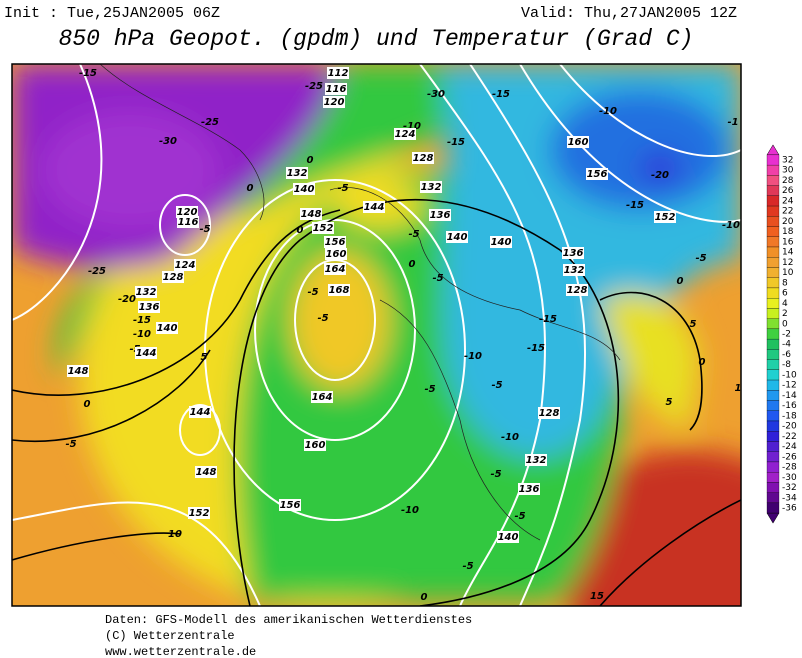 Image resolution: width=802 pixels, height=658 pixels. What do you see at coordinates (635, 205) in the screenshot?
I see `temperature-label: -15` at bounding box center [635, 205].